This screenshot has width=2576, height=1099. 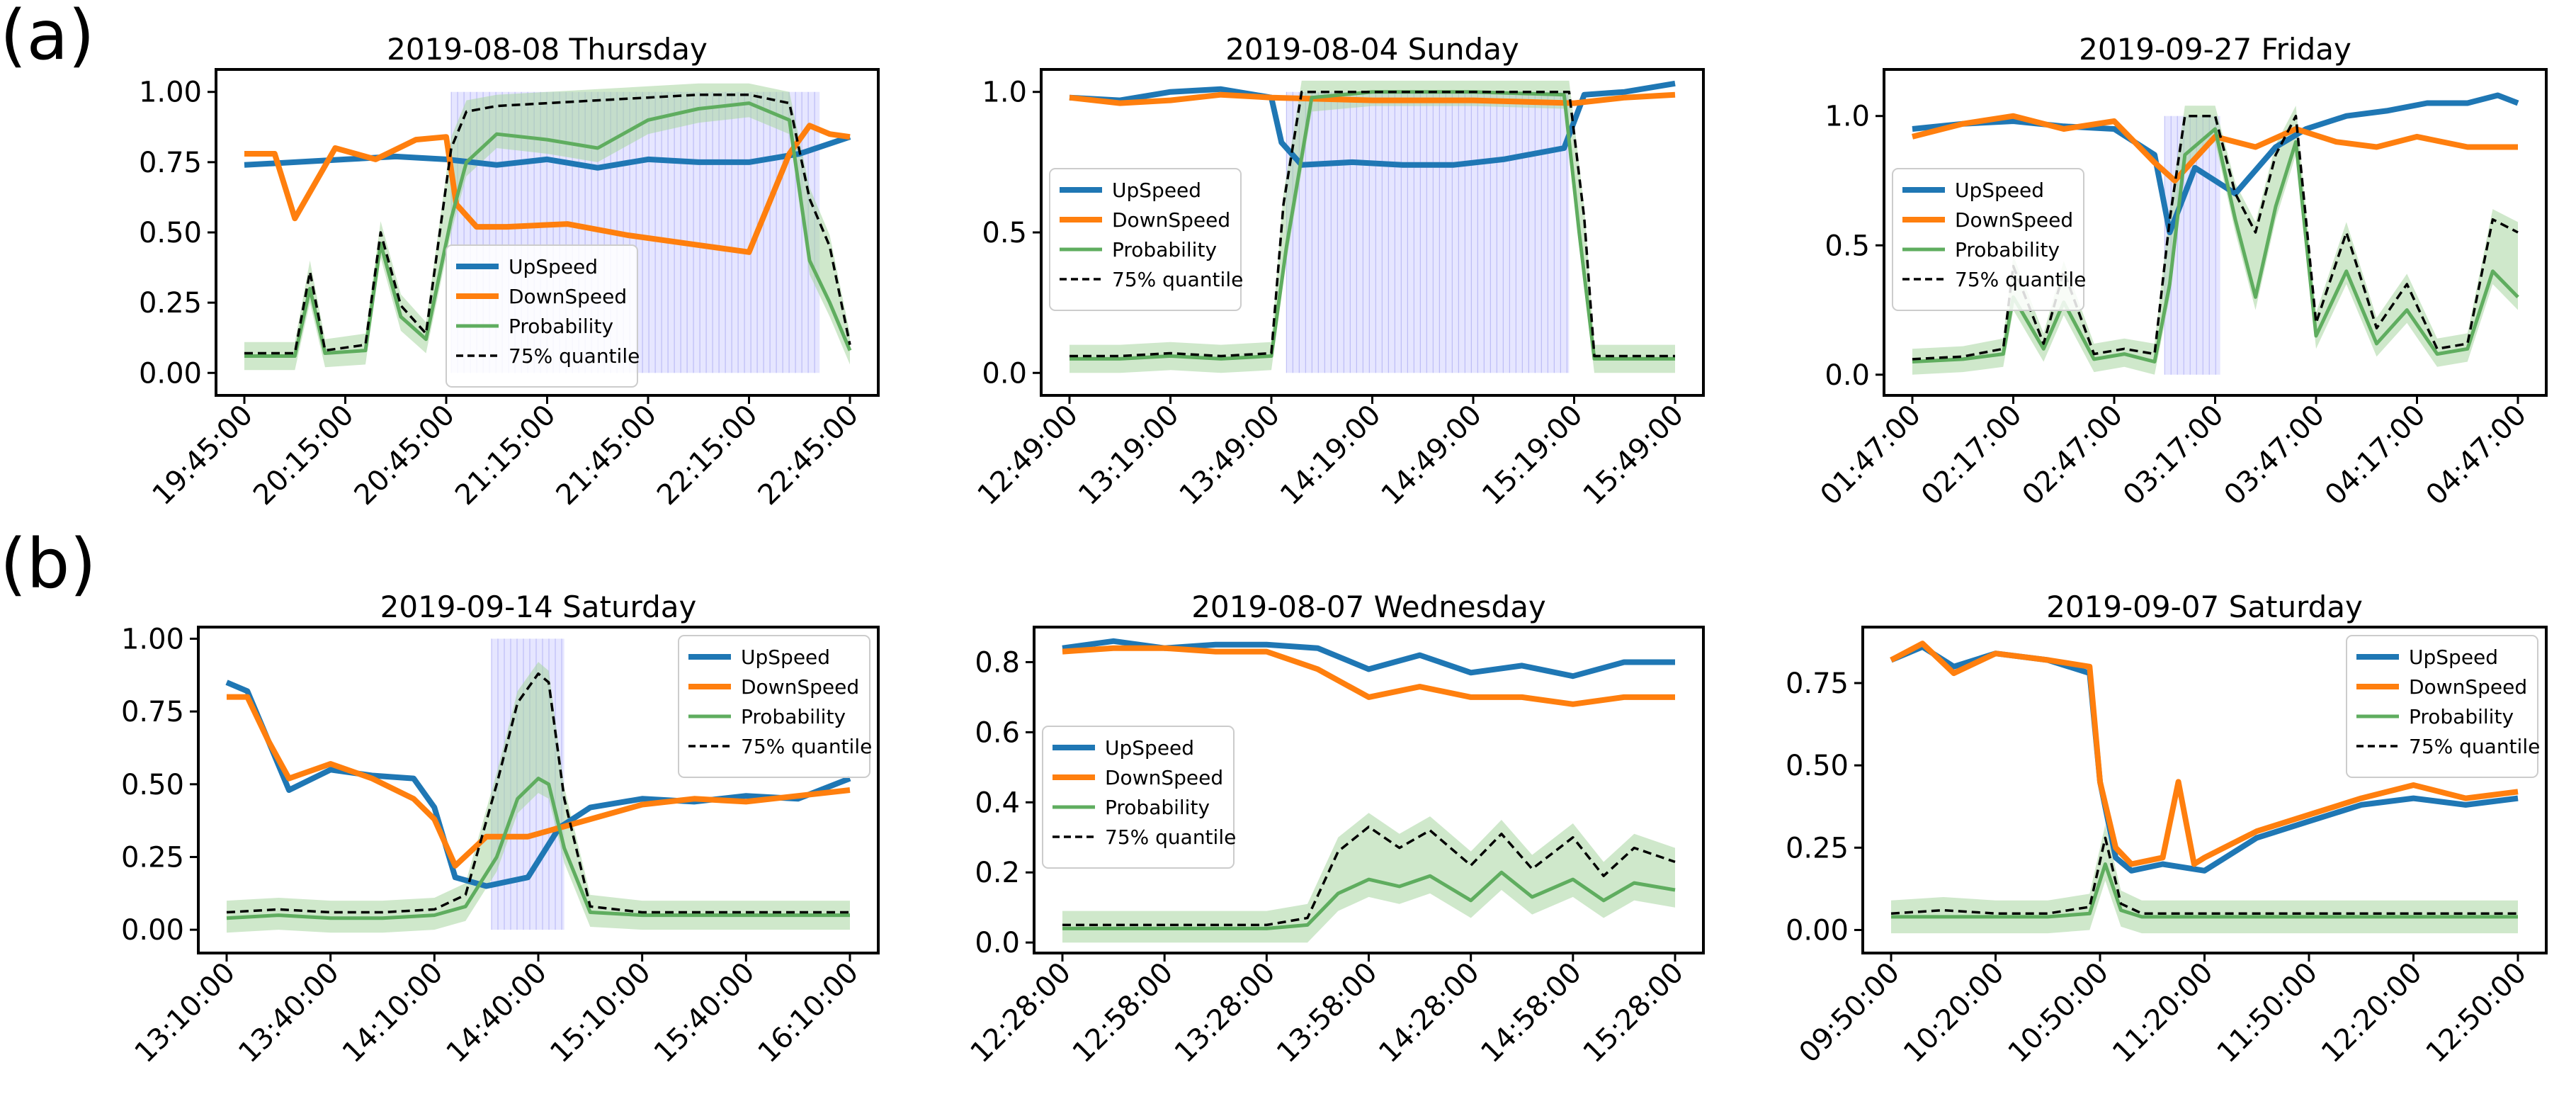 I want to click on y-tick-label: 1.00, so click(x=170, y=93).